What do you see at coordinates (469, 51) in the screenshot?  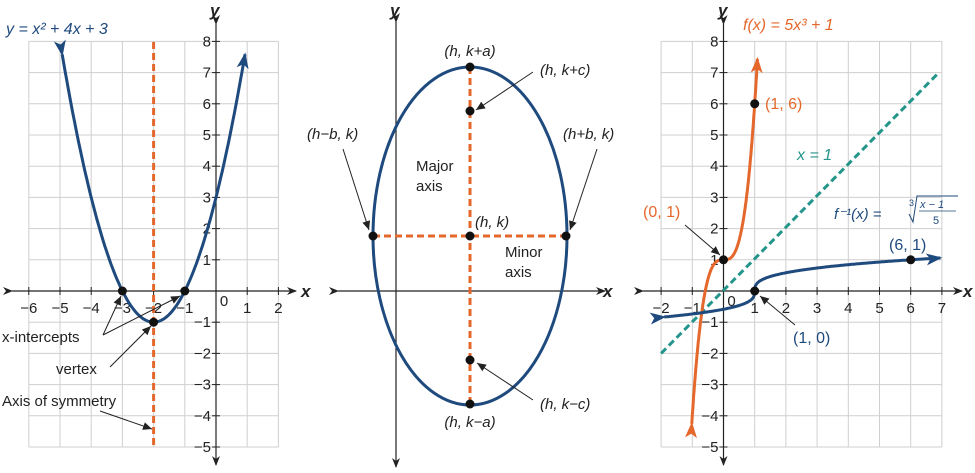 I see `top-vertex-label: (h, k+a)` at bounding box center [469, 51].